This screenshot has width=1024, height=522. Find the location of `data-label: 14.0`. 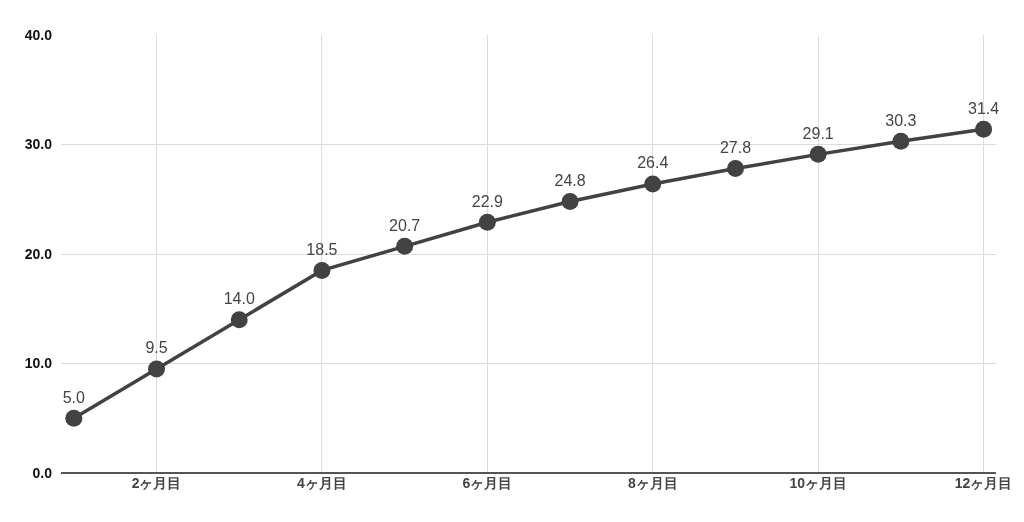

data-label: 14.0 is located at coordinates (239, 299).